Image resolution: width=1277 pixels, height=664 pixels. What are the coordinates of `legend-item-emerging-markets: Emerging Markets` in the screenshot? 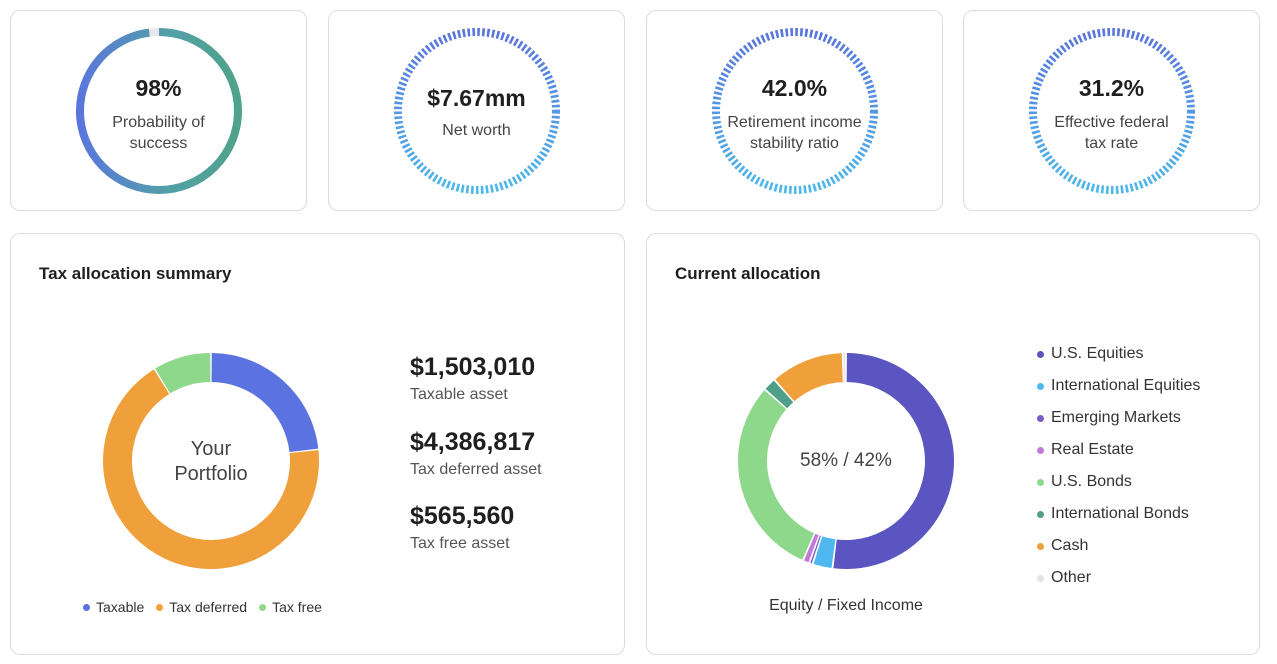 It's located at (1118, 418).